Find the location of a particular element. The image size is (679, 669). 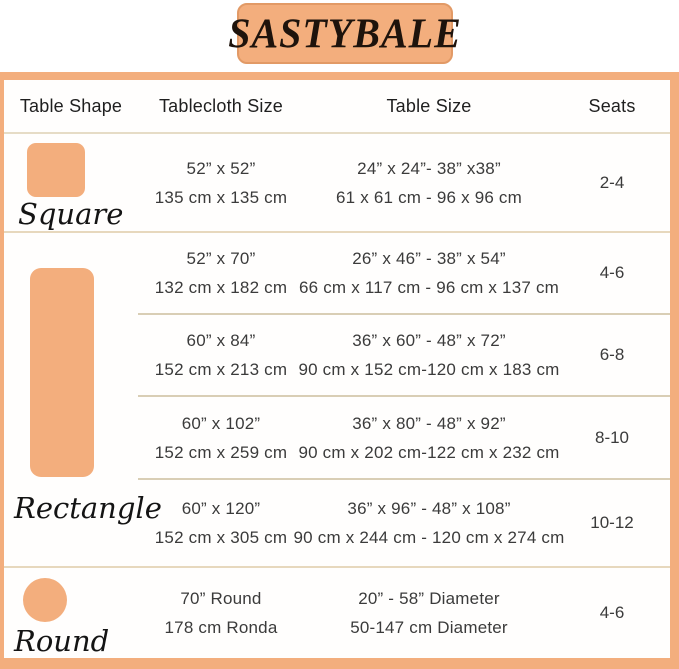

size-cm: 66 cm x 117 cm - 96 cm x 137 cm is located at coordinates (429, 287).